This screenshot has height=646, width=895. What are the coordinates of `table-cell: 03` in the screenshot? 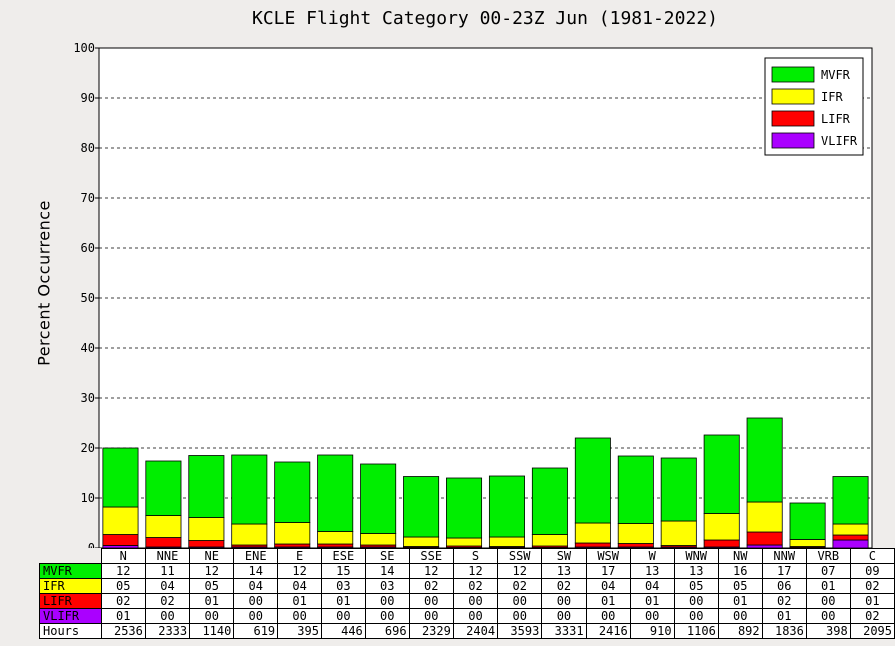 It's located at (387, 586).